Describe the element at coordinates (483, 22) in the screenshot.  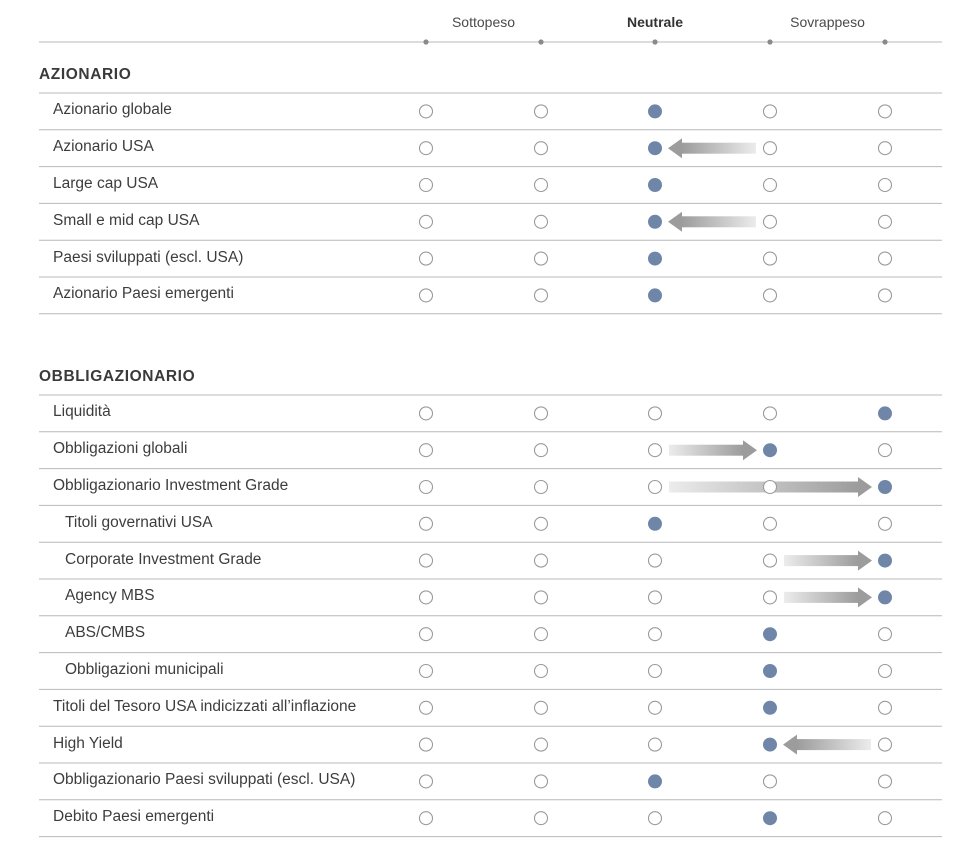
I see `scale-label: Sottopeso` at that location.